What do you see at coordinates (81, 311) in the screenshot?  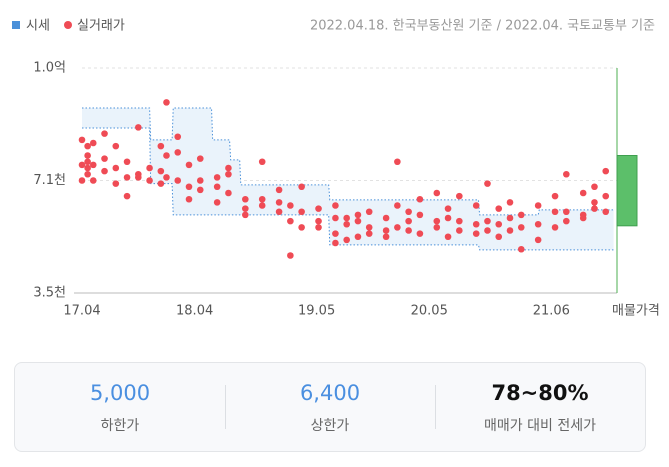 I see `x-tick-label: 17.04` at bounding box center [81, 311].